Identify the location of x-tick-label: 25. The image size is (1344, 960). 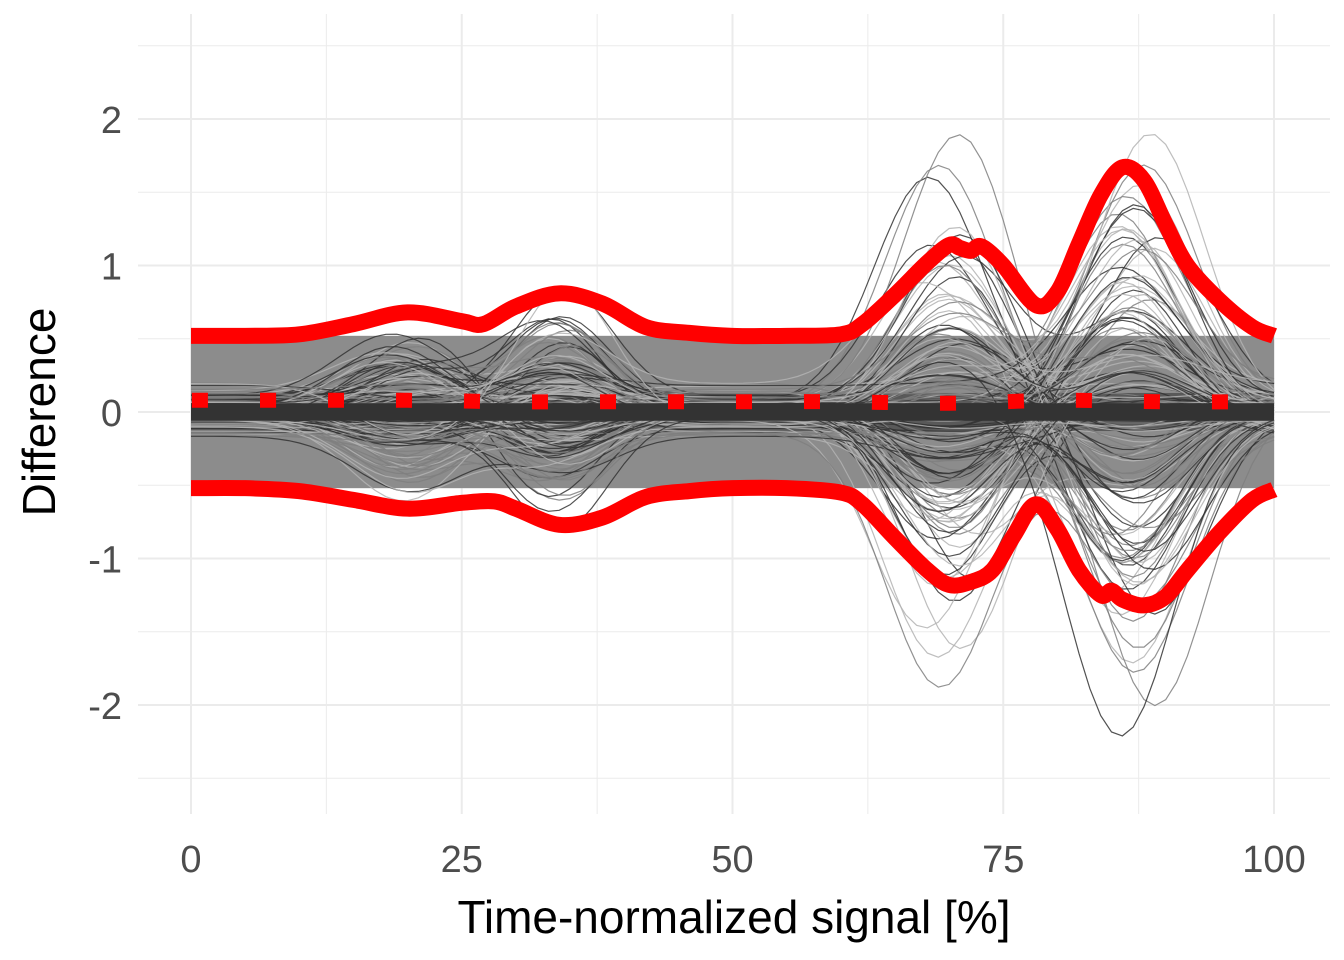
(462, 860).